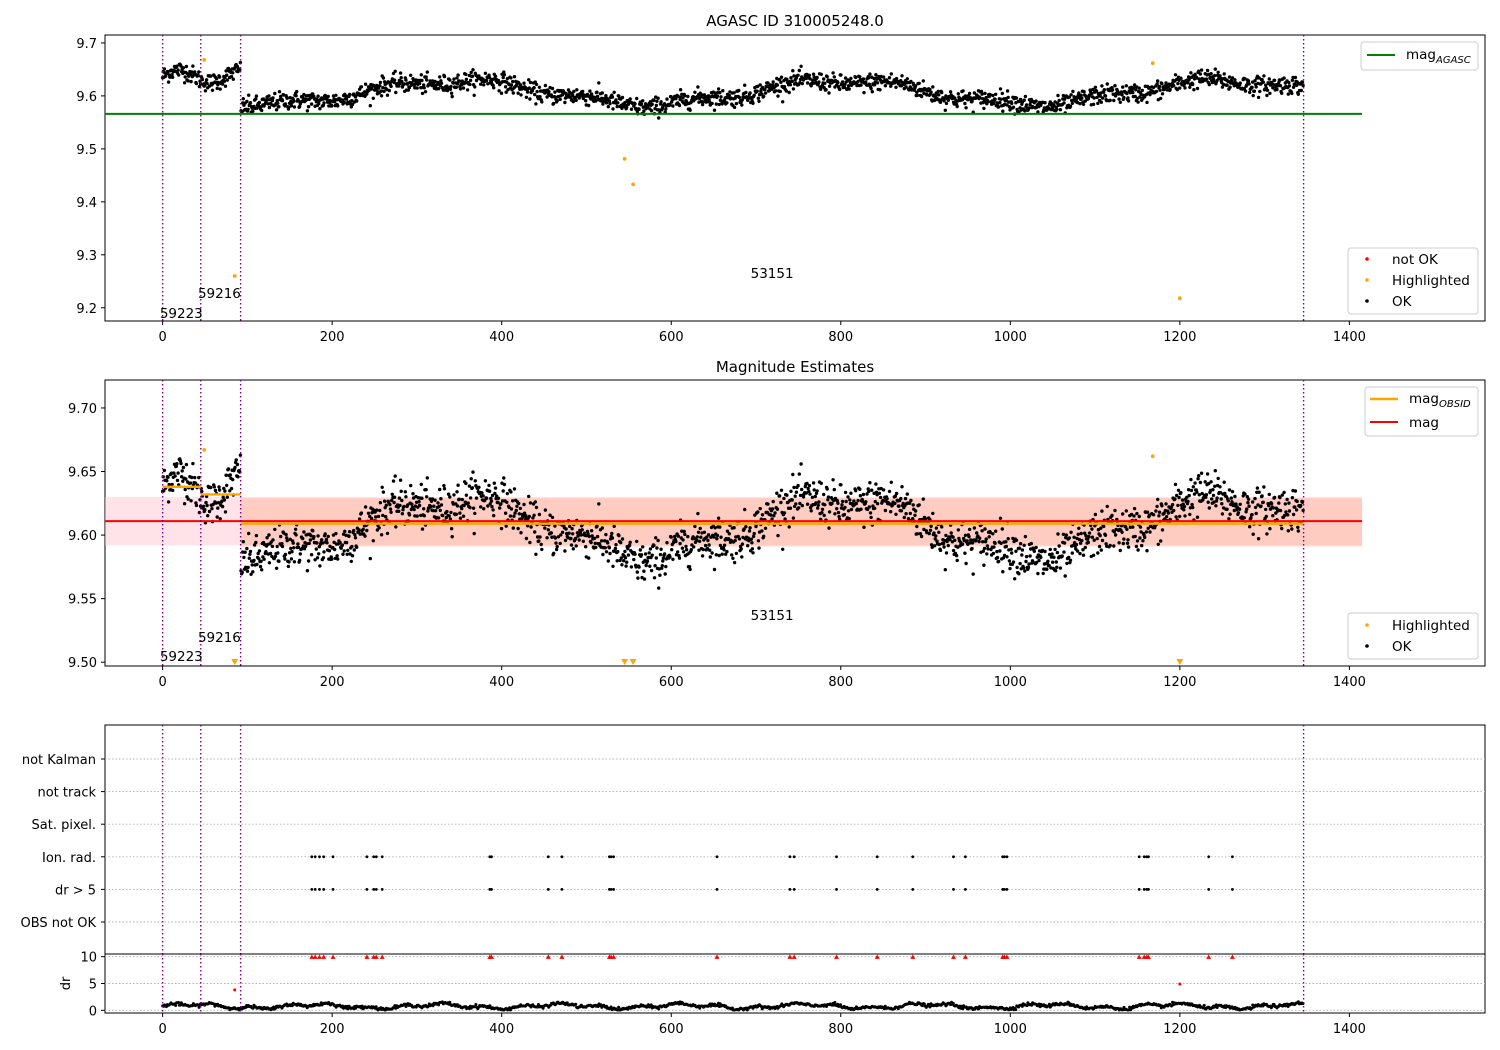  Describe the element at coordinates (199, 1007) in the screenshot. I see `p4-dr-point` at that location.